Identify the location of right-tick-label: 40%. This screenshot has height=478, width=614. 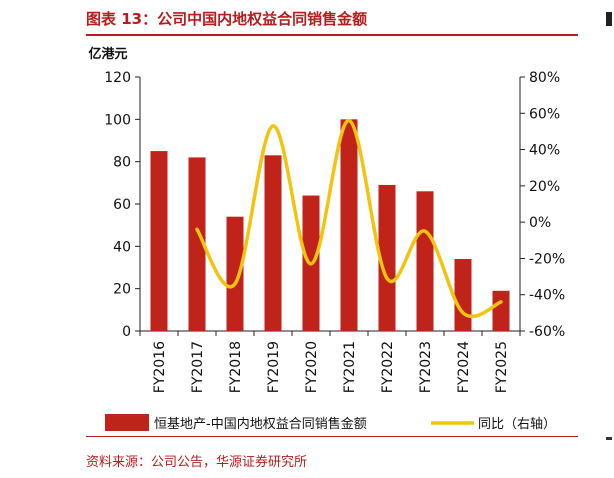
(544, 151).